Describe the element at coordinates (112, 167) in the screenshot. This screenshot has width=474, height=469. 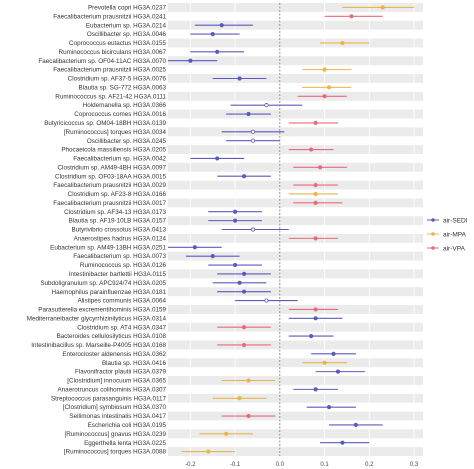
I see `row-label: Clostridium sp. AM49-4BH HG3A.0097` at that location.